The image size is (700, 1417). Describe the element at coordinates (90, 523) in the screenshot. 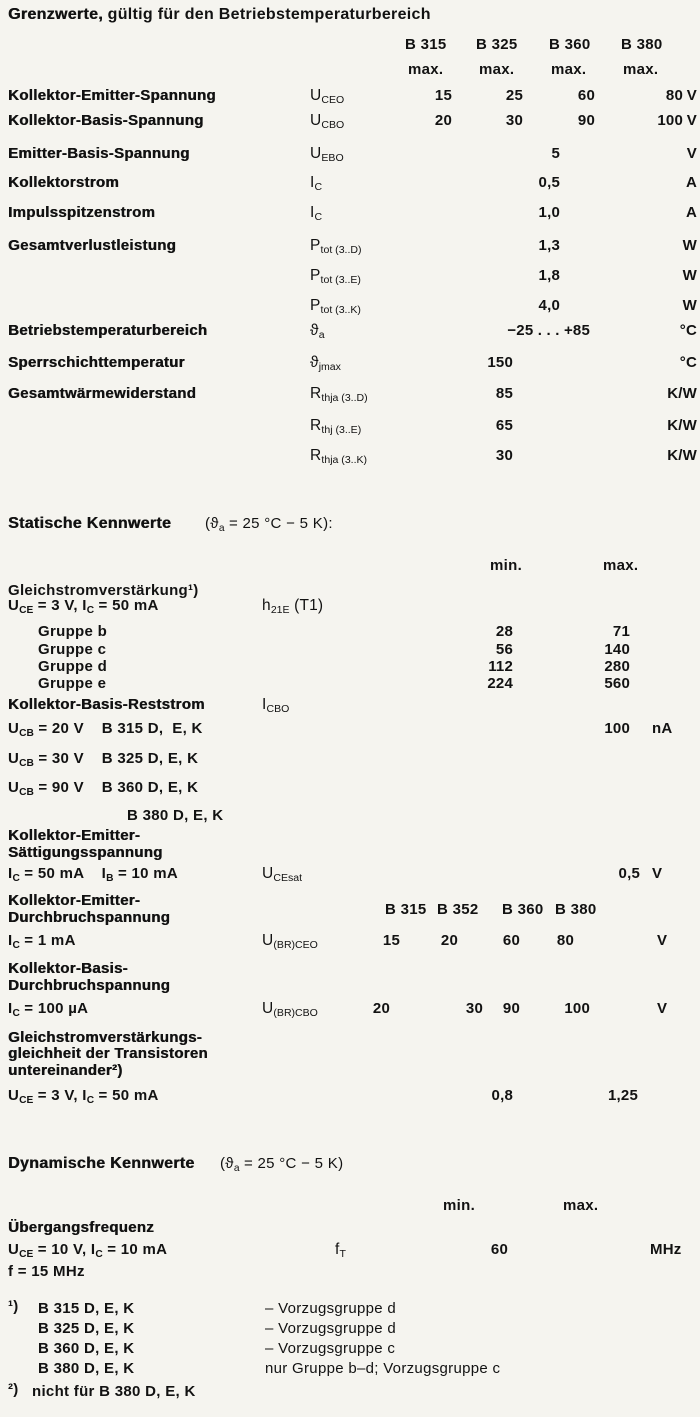

I see `section-title-statisch: Statische Kennwerte` at that location.